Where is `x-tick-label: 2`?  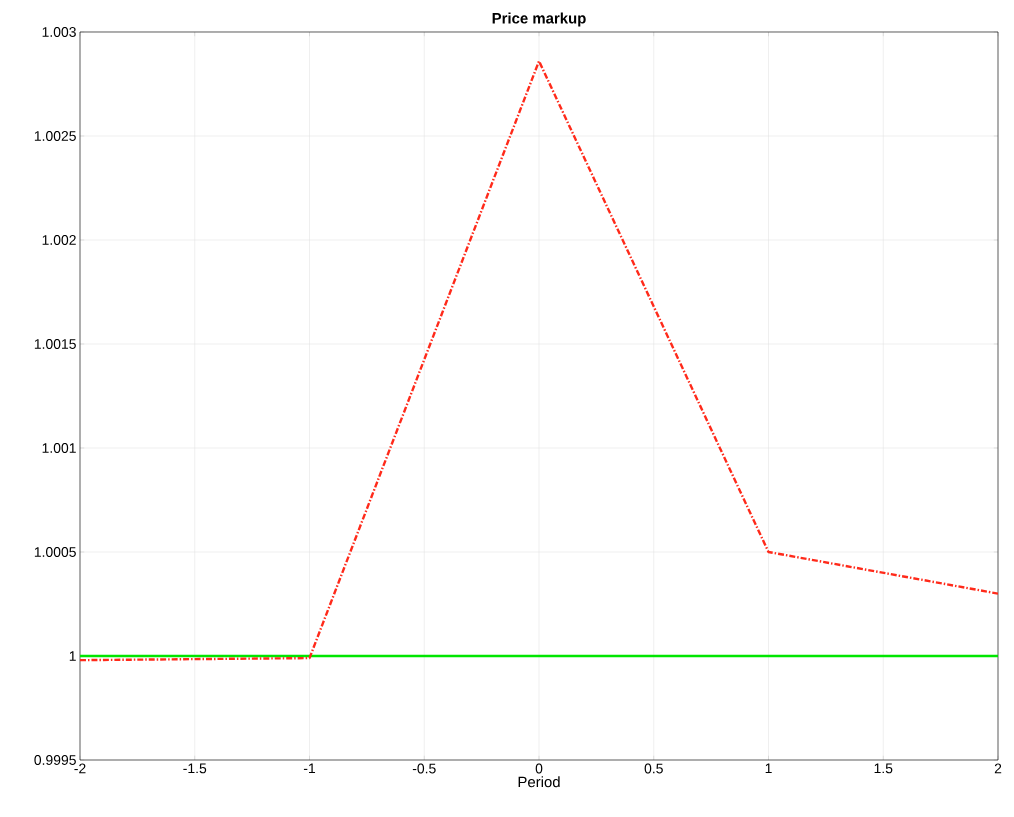
x-tick-label: 2 is located at coordinates (998, 768).